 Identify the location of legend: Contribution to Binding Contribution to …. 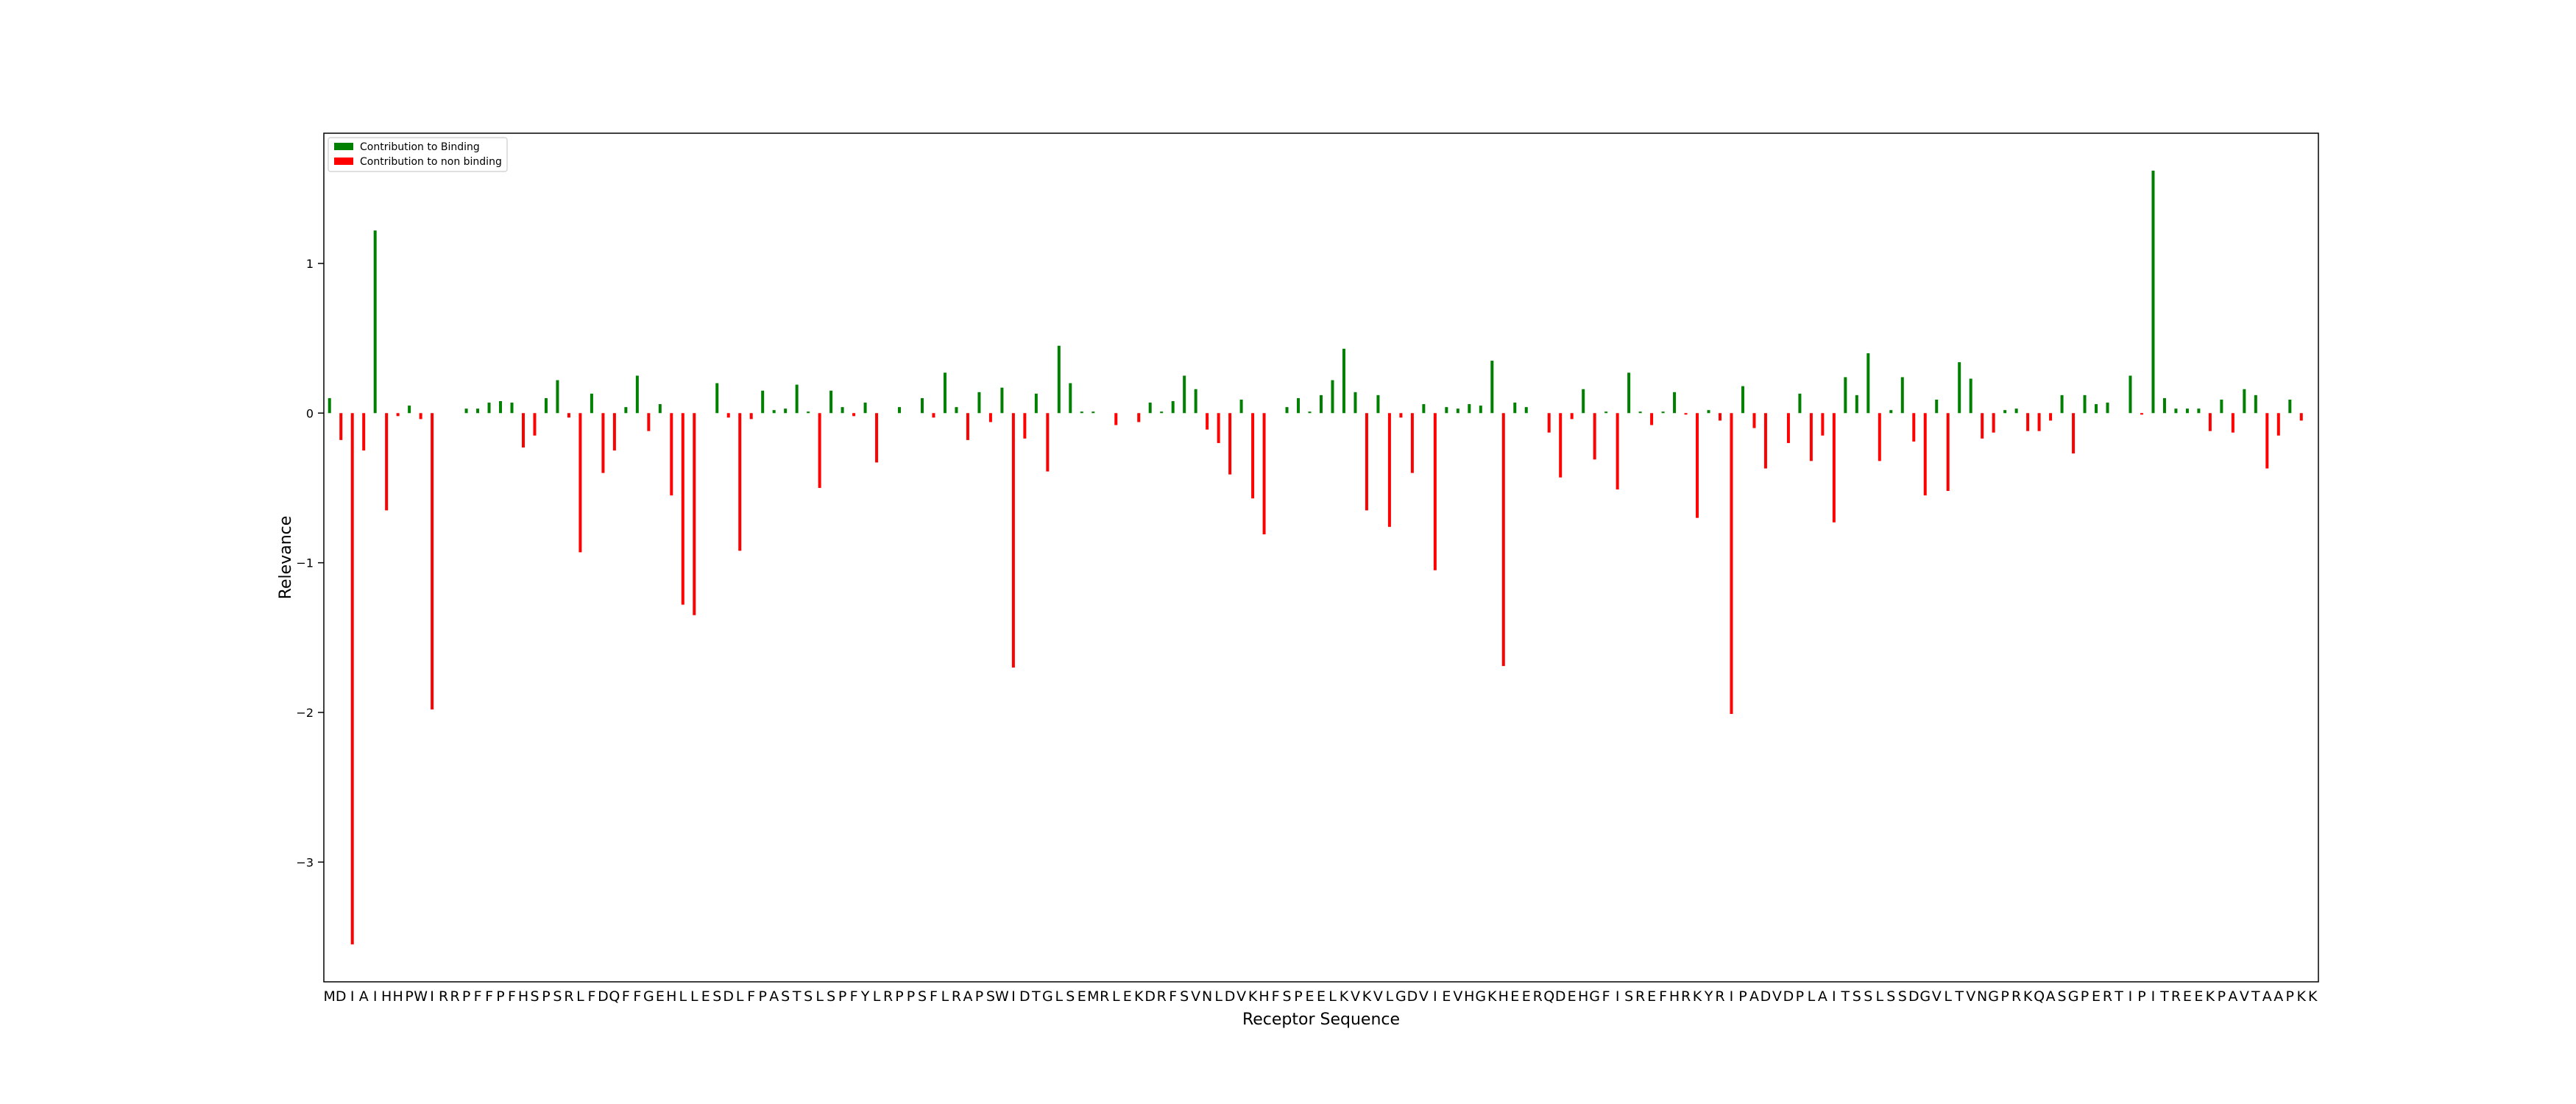
(418, 154).